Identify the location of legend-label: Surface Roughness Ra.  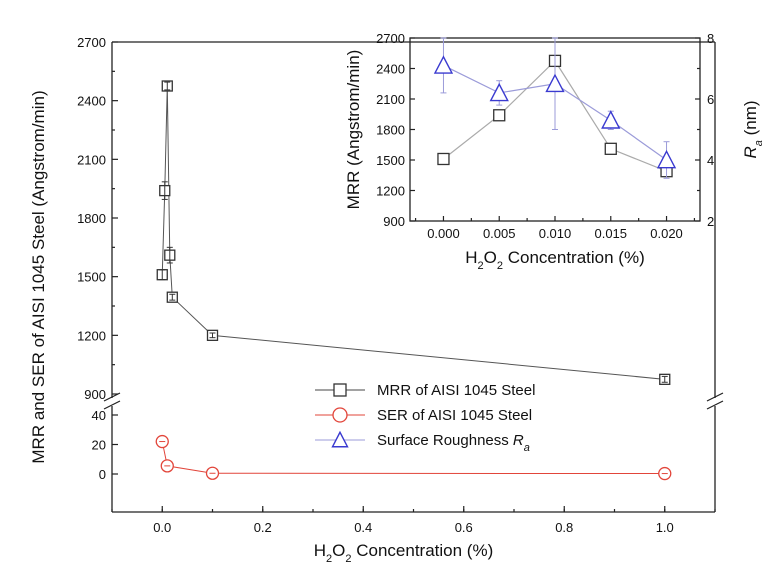
(453, 443).